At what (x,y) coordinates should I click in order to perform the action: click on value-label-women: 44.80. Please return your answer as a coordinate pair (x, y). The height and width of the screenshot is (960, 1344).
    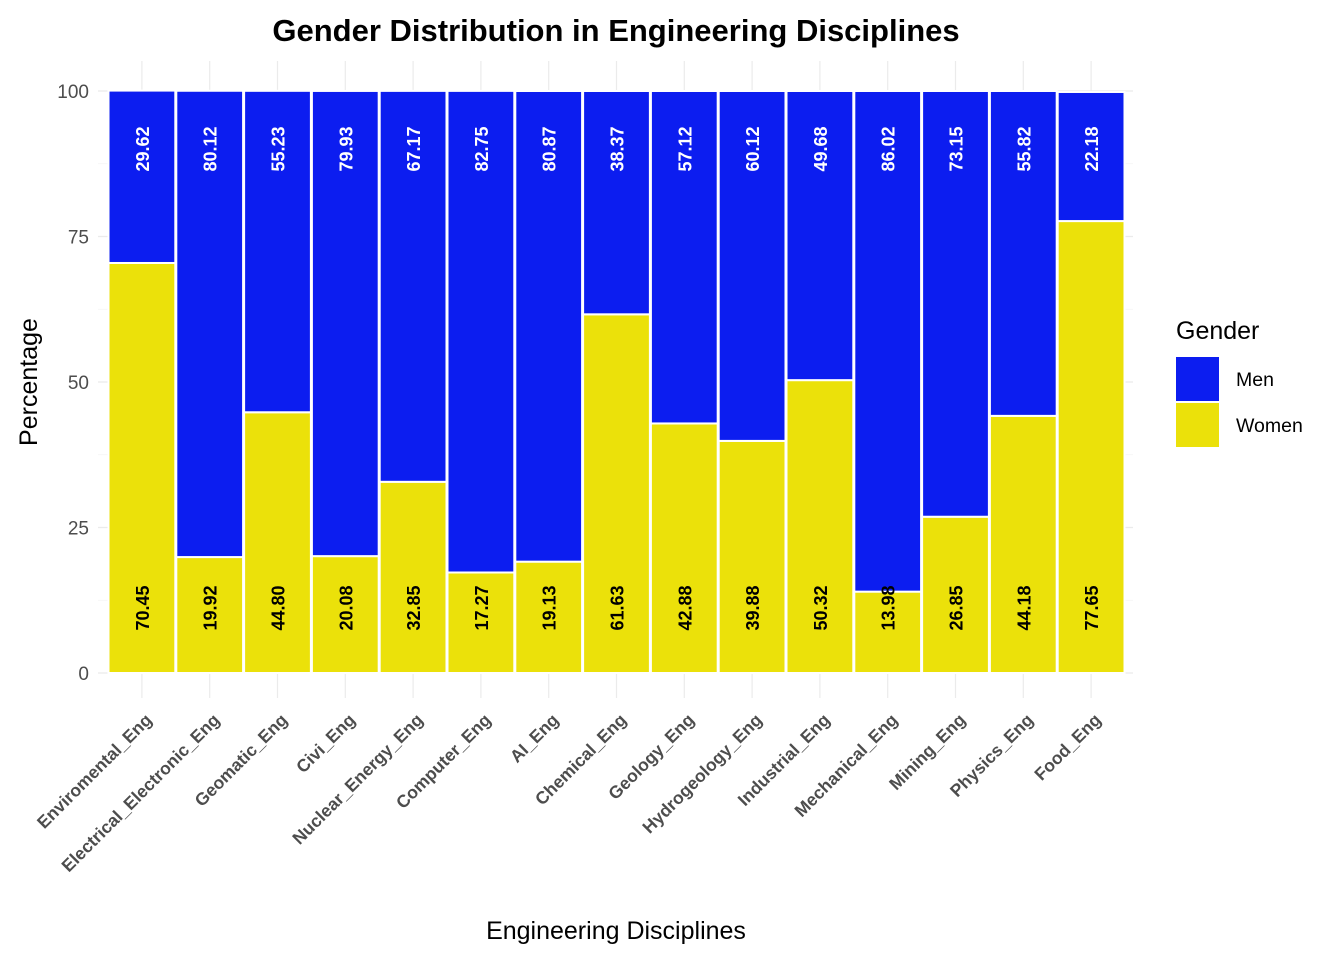
    Looking at the image, I should click on (279, 607).